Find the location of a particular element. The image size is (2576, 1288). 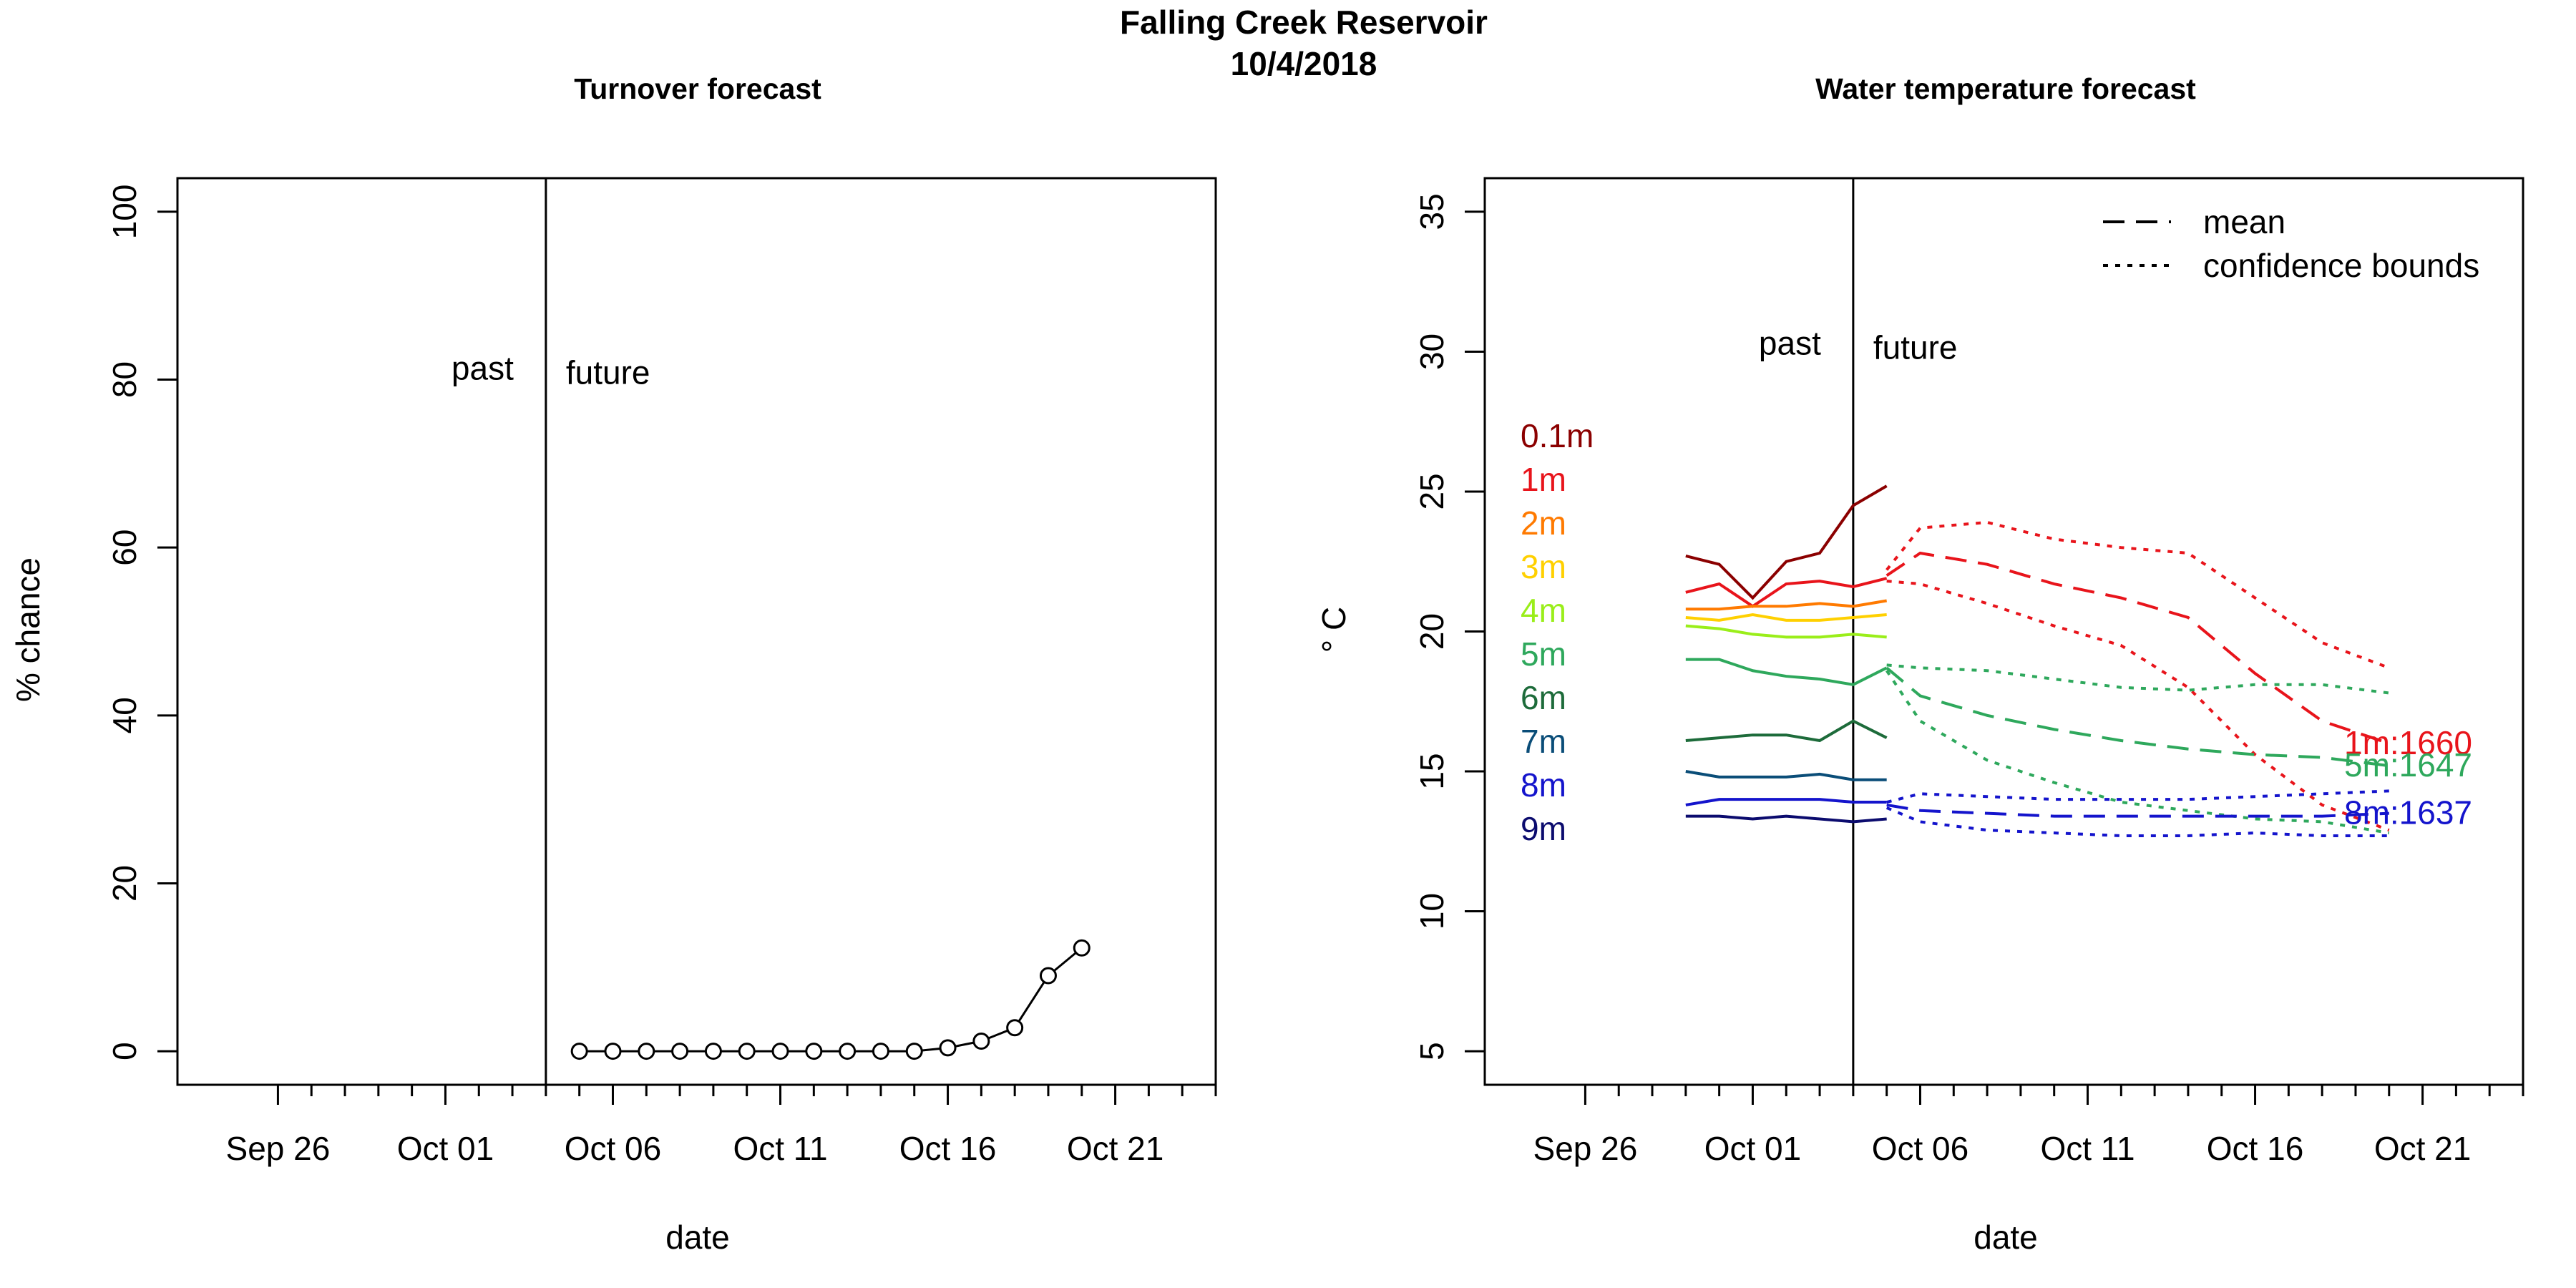

depth-label: 5m is located at coordinates (1543, 654).